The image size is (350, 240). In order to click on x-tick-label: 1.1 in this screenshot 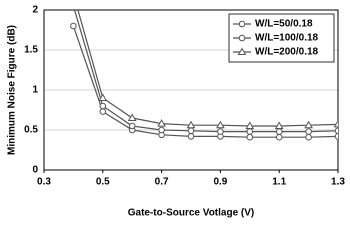, I will do `click(279, 182)`.